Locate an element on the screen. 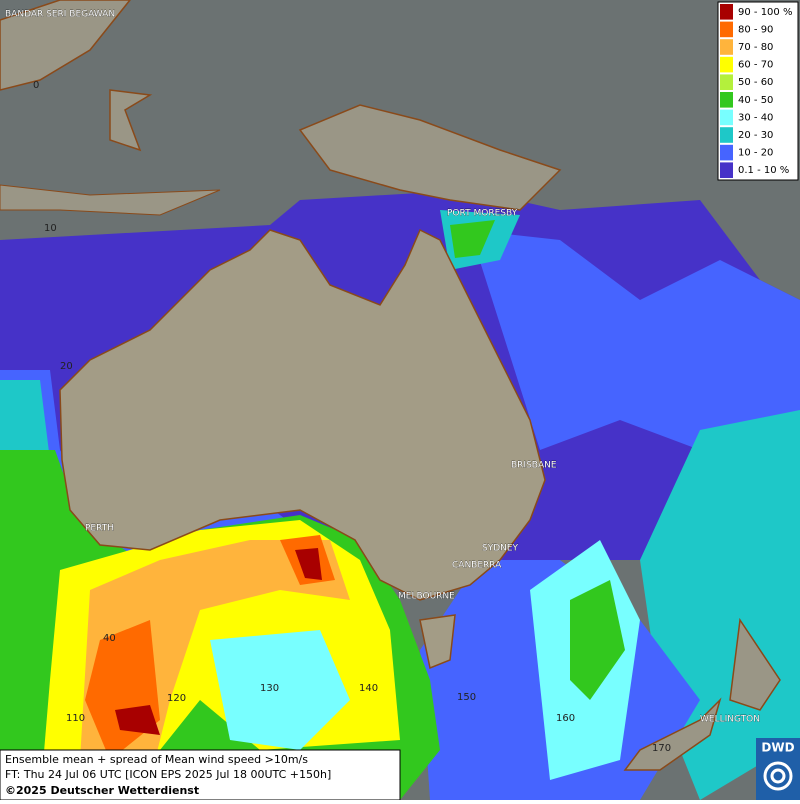 The width and height of the screenshot is (800, 804). grid-label: 10 is located at coordinates (50, 228).